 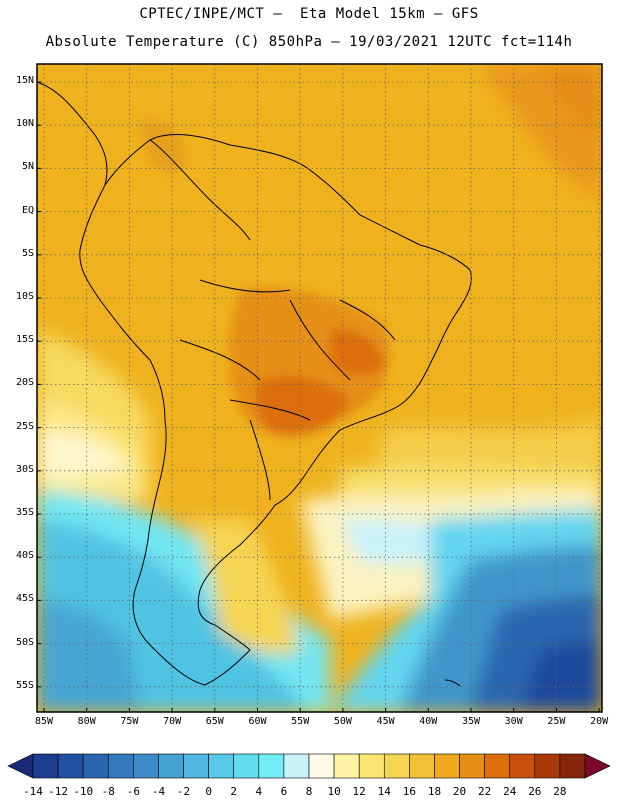 What do you see at coordinates (83, 791) in the screenshot?
I see `colorbar-label: -10` at bounding box center [83, 791].